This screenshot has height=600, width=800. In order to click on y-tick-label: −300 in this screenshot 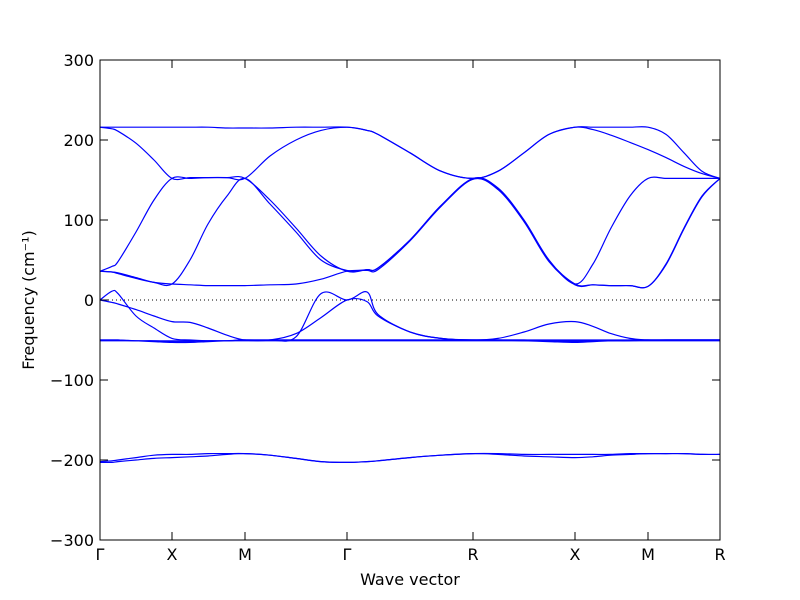, I will do `click(72, 540)`.